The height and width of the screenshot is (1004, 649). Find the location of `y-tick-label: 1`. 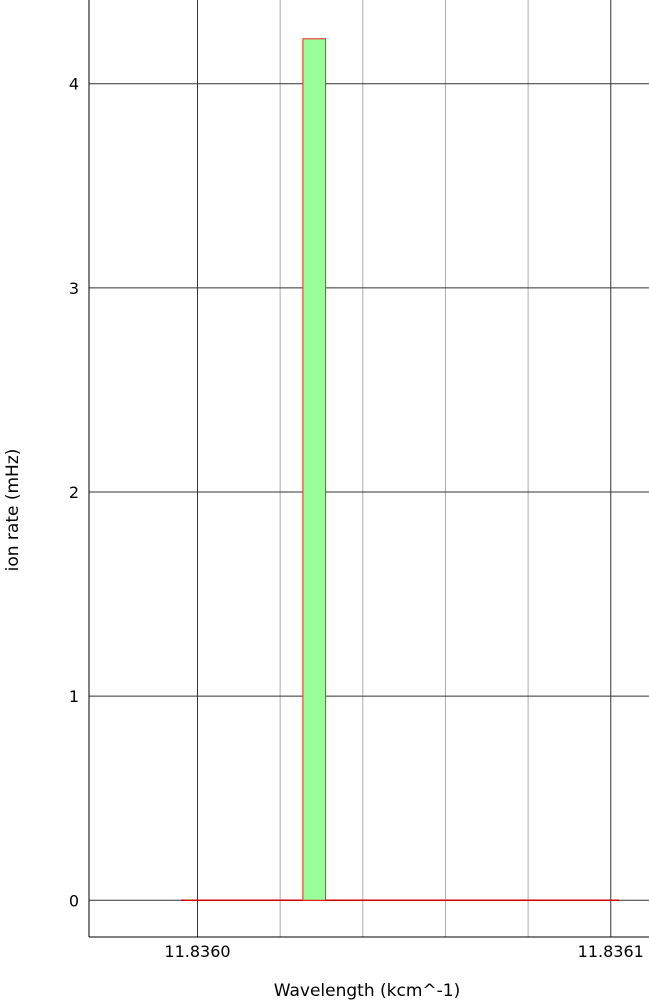

y-tick-label: 1 is located at coordinates (74, 696).